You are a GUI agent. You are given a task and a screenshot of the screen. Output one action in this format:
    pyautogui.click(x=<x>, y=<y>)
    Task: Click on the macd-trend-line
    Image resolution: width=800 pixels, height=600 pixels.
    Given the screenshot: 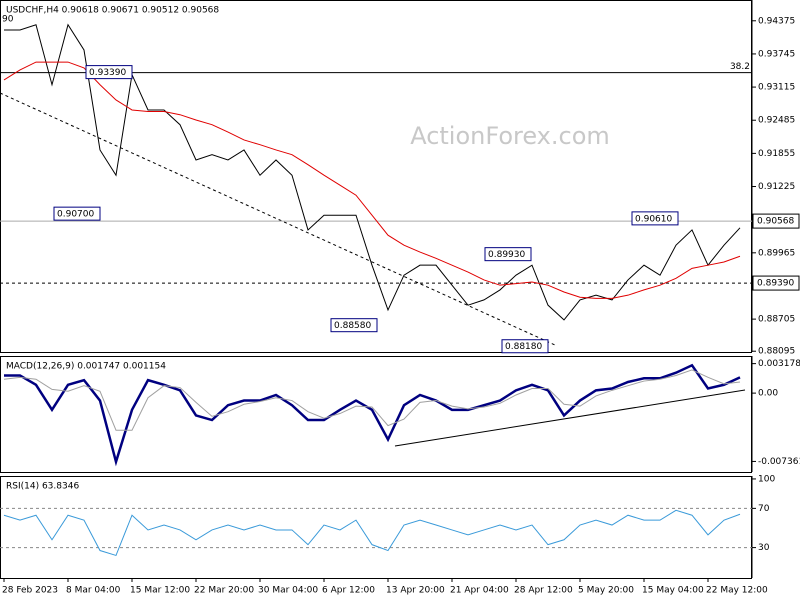 What is the action you would take?
    pyautogui.click(x=570, y=418)
    